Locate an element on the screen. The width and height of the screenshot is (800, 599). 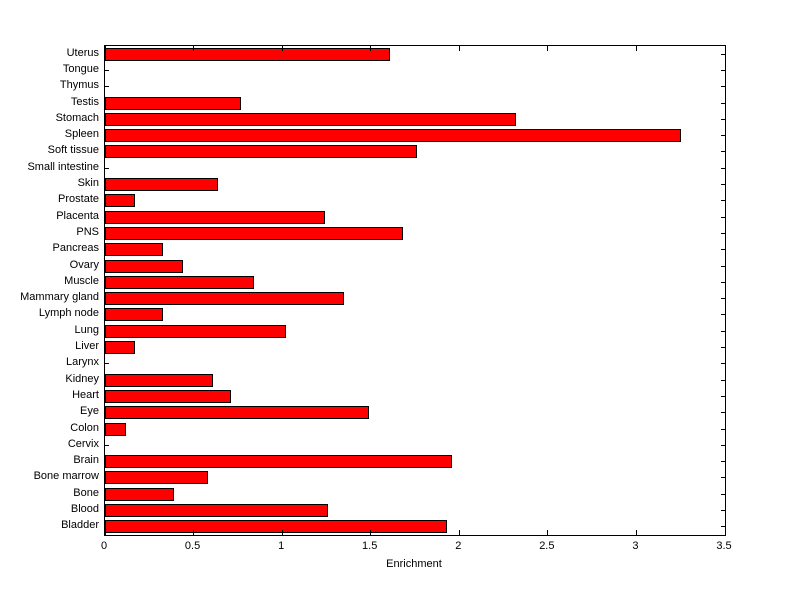
y-tick-label: Uterus is located at coordinates (82, 52).